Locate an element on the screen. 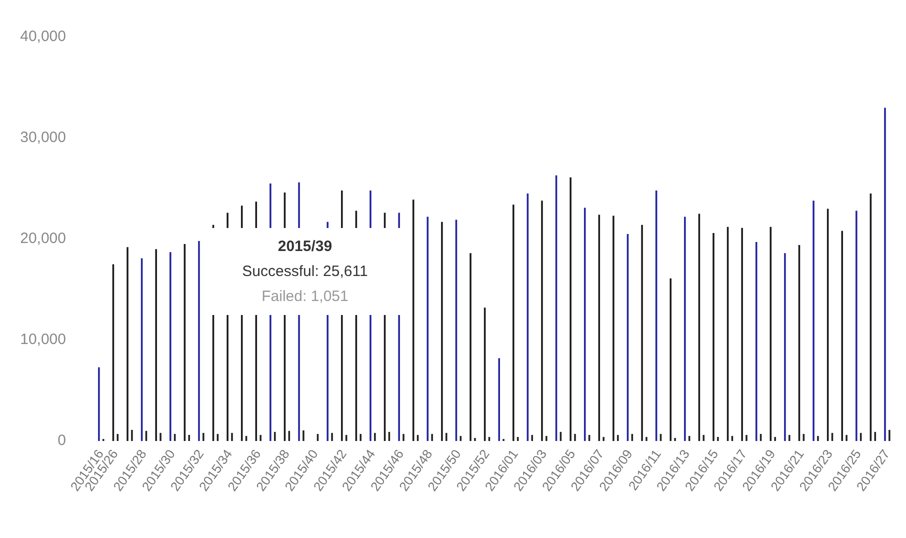 This screenshot has height=538, width=906. y-tick-label: 30,000 is located at coordinates (43, 137).